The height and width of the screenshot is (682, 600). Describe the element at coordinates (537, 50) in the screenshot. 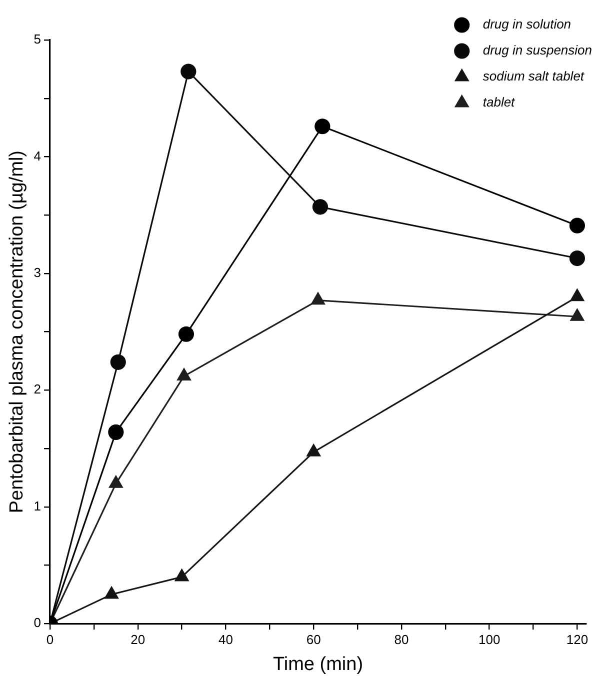

I see `legend-label: drug in suspension` at that location.